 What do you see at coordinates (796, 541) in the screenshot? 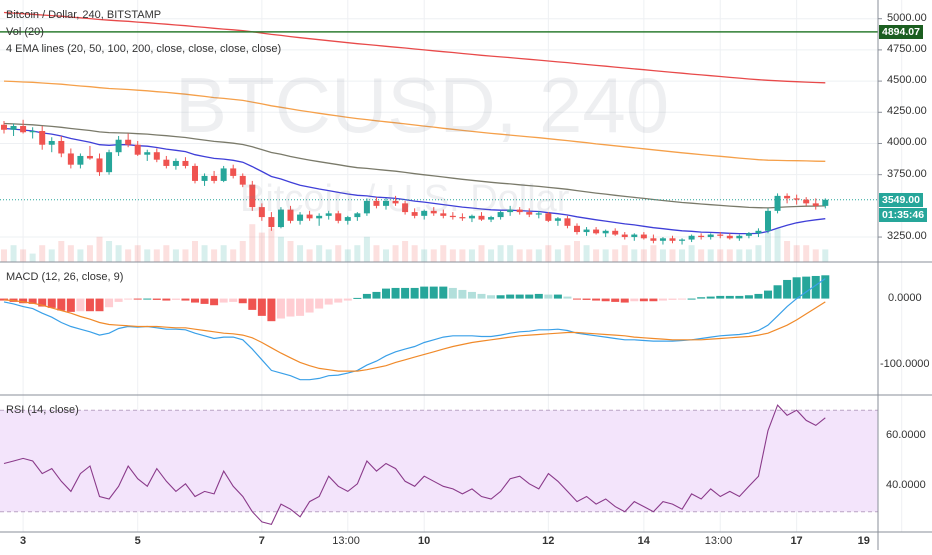
I see `time-axis-label: 17` at bounding box center [796, 541].